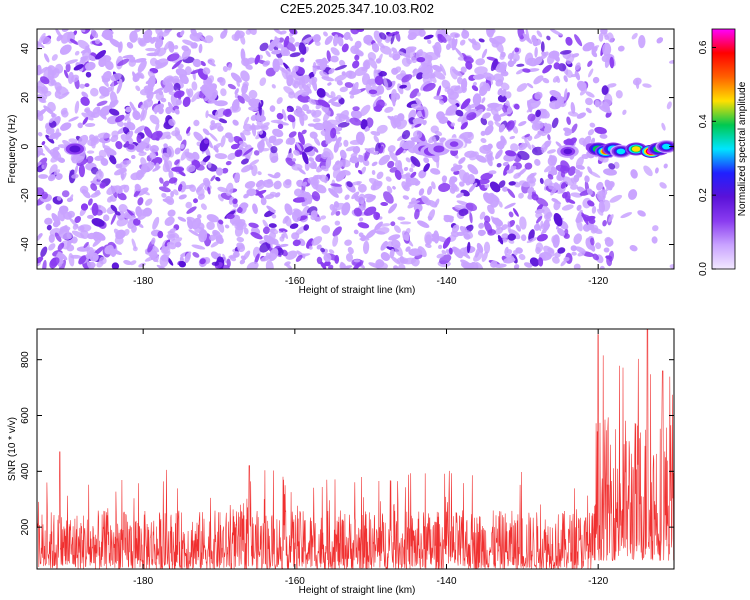  What do you see at coordinates (368, 147) in the screenshot?
I see `spectrogram-signal-features` at bounding box center [368, 147].